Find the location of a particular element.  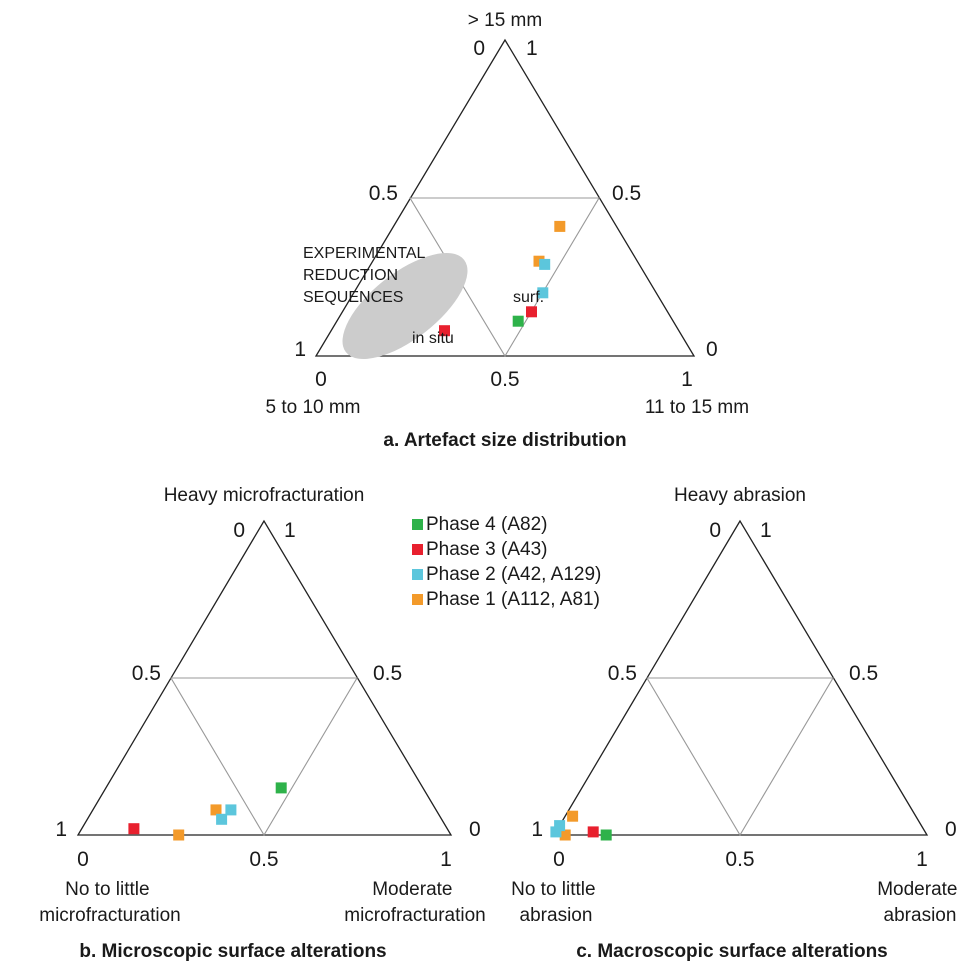

corner-left-label: No to little microfracturation is located at coordinates (110, 902).